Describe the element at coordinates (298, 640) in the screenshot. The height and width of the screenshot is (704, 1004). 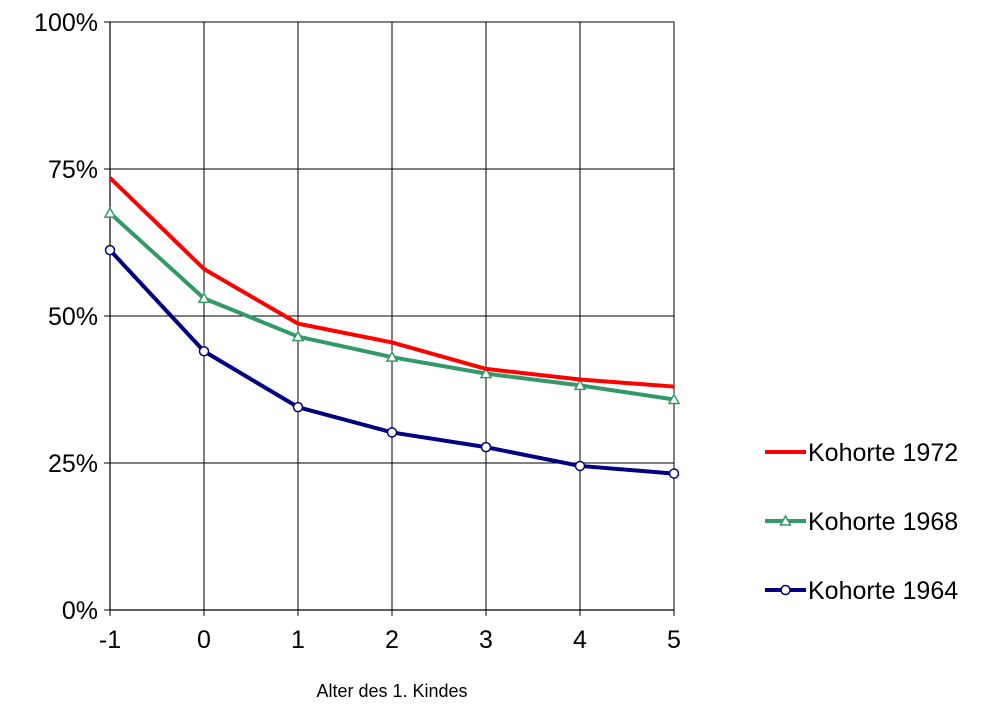
I see `x-tick-label: 1` at that location.